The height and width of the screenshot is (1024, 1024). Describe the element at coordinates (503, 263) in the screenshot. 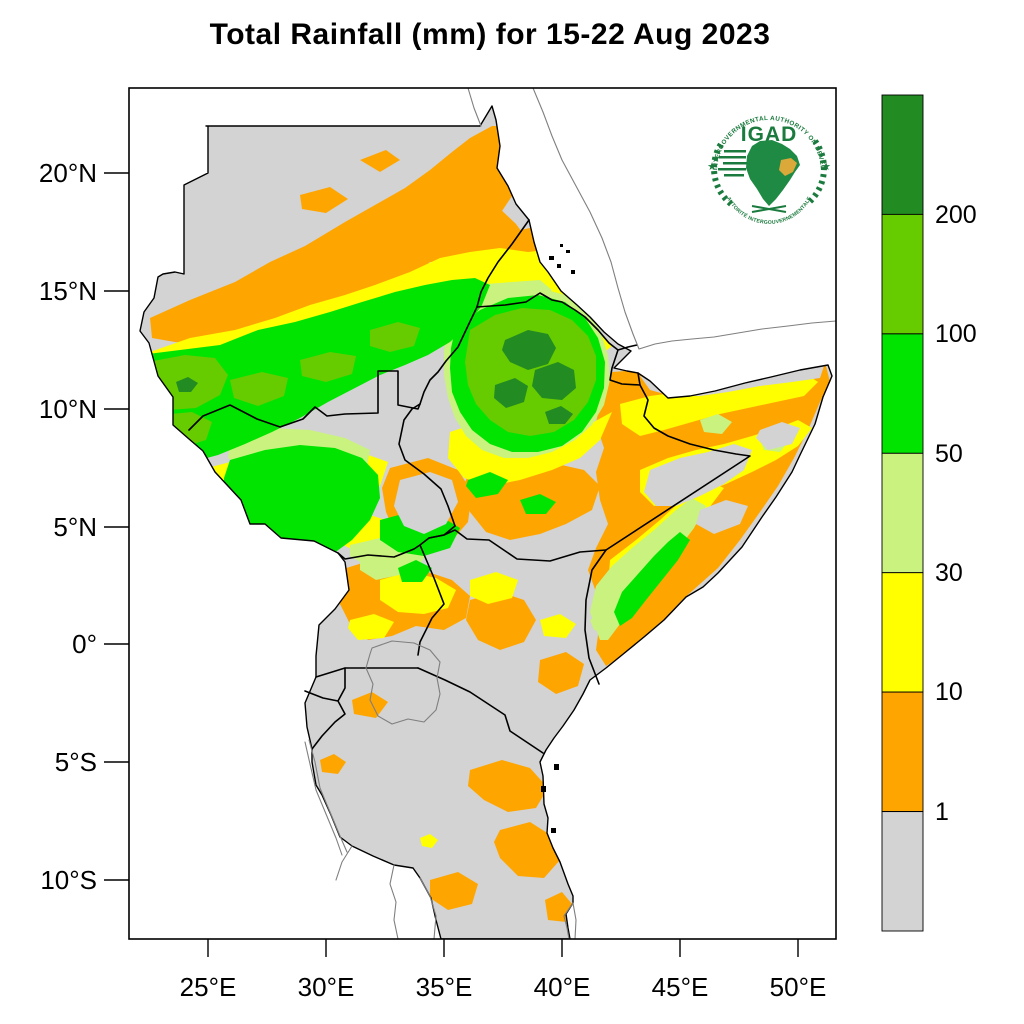

I see `border-sudan-eritrea` at that location.